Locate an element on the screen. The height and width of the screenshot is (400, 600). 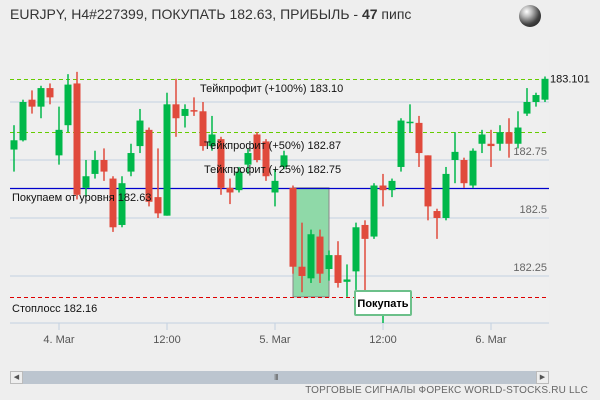
profit-value: 47 is located at coordinates (369, 14).